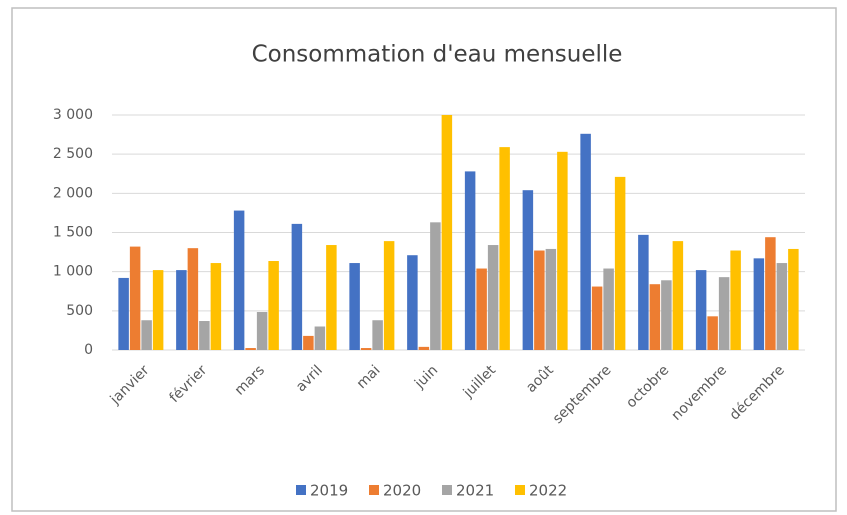  What do you see at coordinates (73, 233) in the screenshot?
I see `y-tick-label: 1 500` at bounding box center [73, 233].